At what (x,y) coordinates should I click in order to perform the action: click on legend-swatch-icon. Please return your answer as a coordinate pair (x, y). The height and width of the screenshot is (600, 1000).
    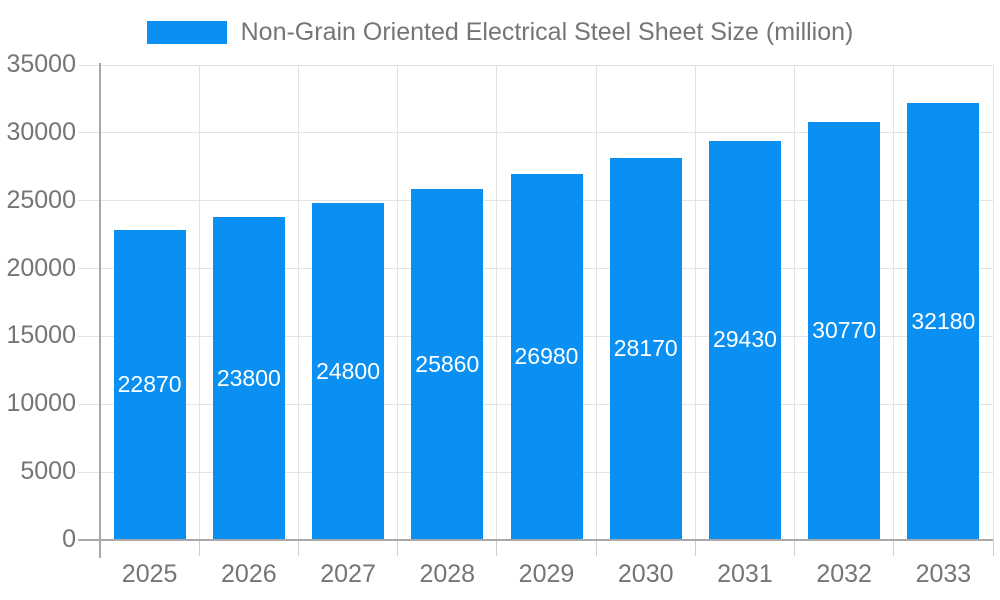
    Looking at the image, I should click on (186, 32).